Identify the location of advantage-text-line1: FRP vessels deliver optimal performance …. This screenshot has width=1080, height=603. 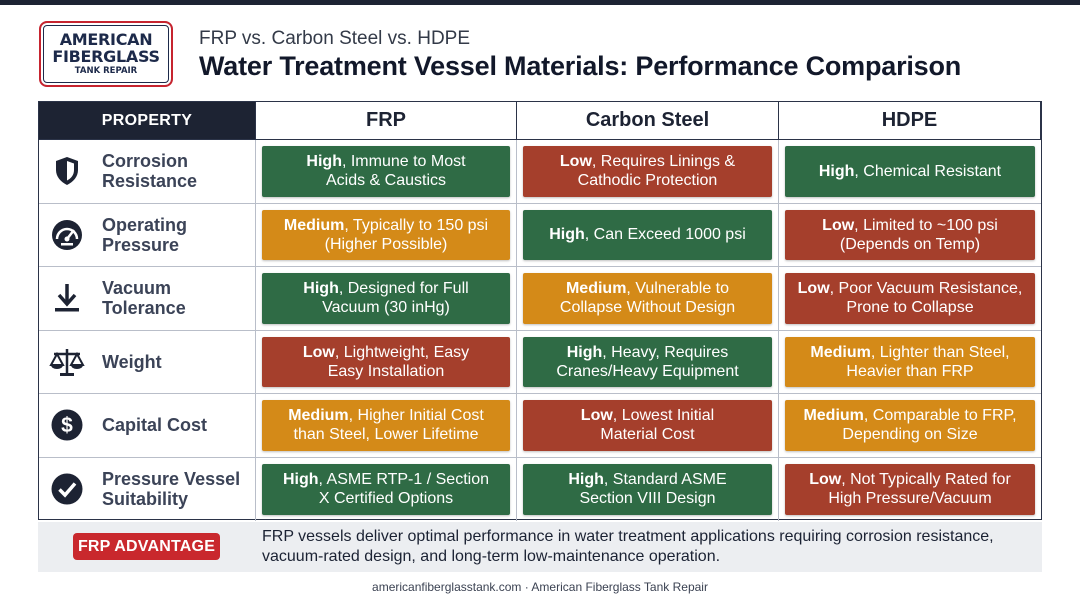
(628, 536).